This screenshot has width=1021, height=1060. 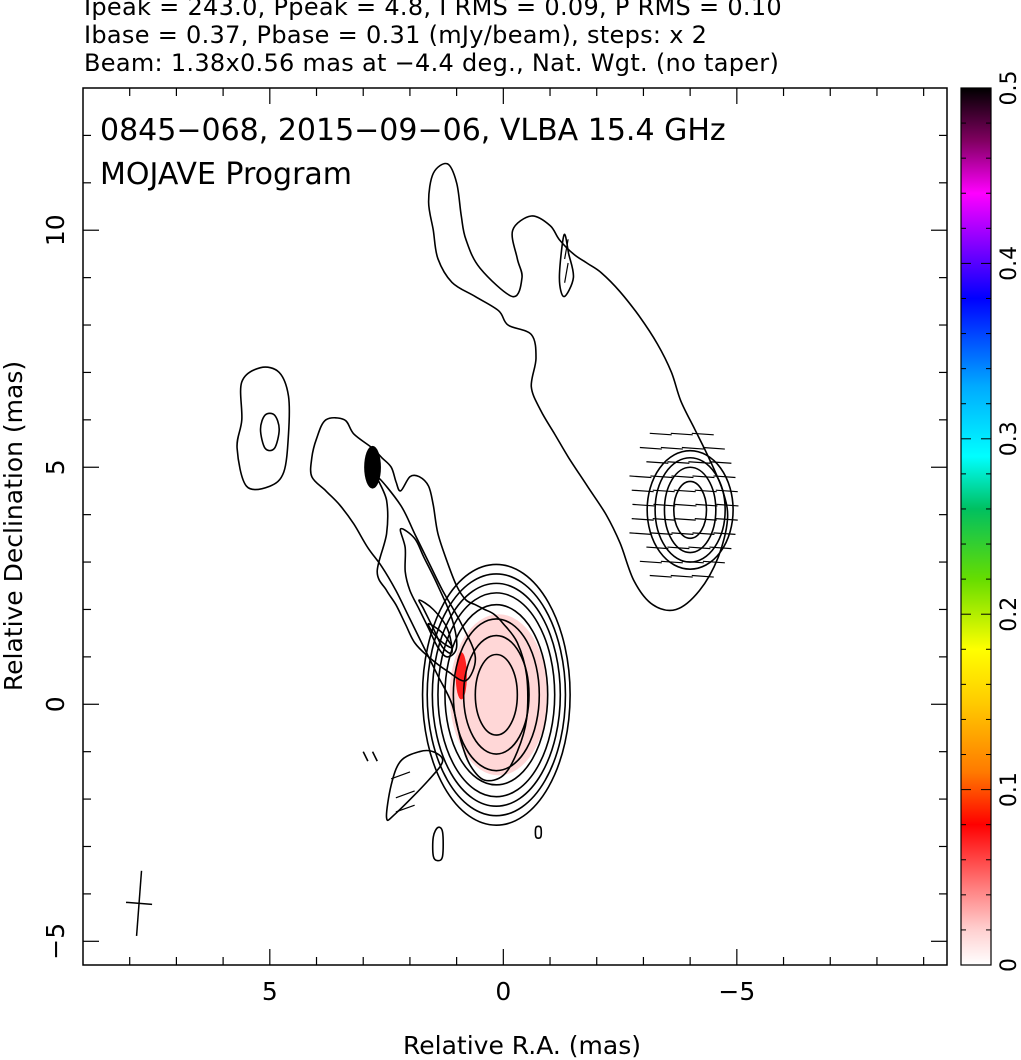 What do you see at coordinates (14, 526) in the screenshot?
I see `y-axis-label: Relative Declination (mas)` at bounding box center [14, 526].